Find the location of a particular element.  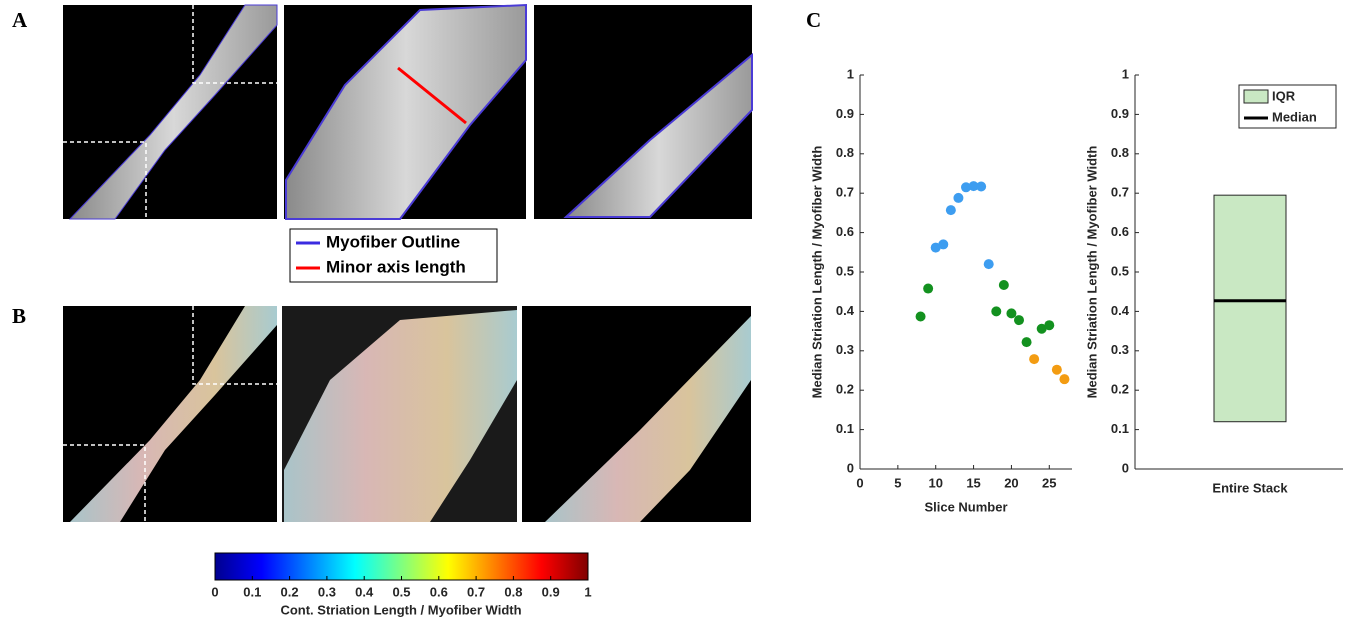

panel-label: B is located at coordinates (19, 316).